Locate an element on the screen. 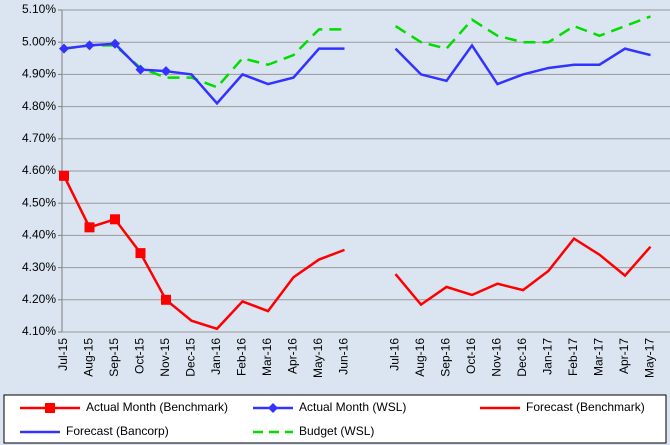  x-tick-label: Jul-15 is located at coordinates (63, 354).